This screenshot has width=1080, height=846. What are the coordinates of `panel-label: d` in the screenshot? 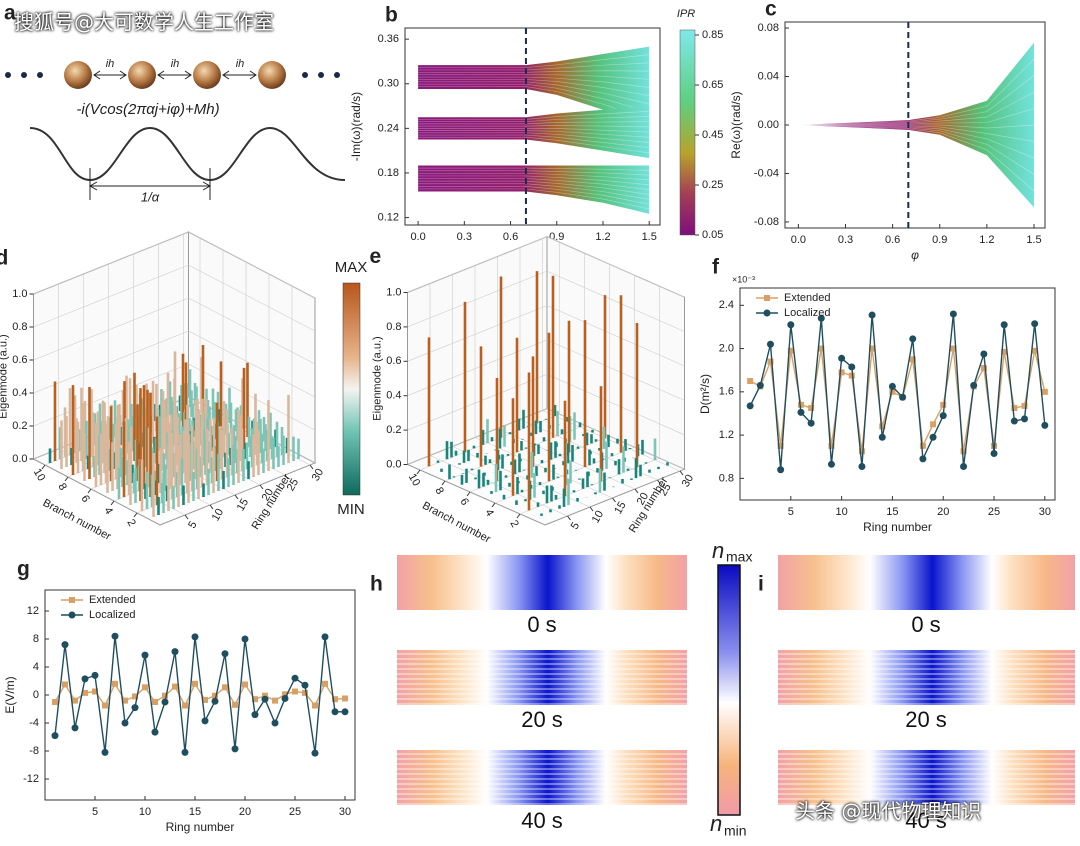 It's located at (4, 258).